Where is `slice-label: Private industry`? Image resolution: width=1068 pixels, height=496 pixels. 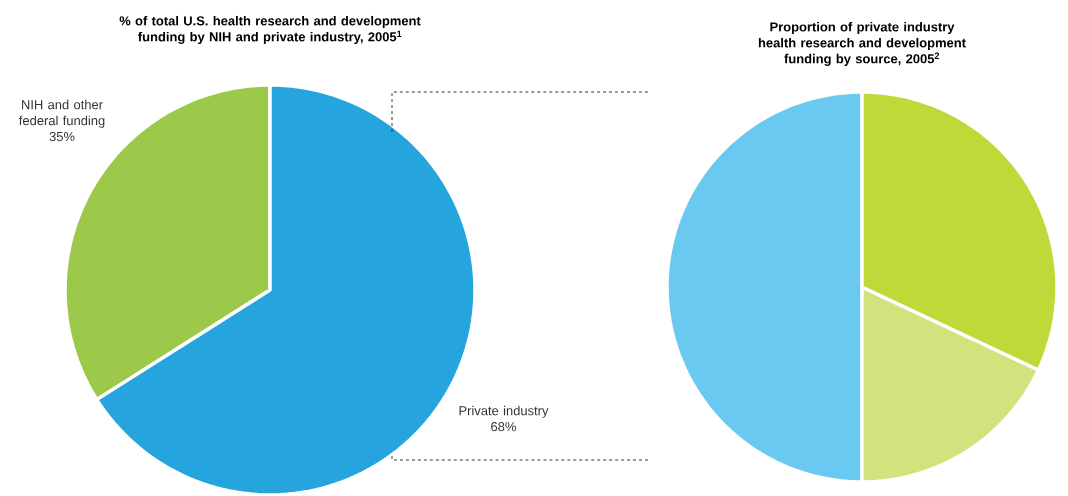 slice-label: Private industry is located at coordinates (504, 411).